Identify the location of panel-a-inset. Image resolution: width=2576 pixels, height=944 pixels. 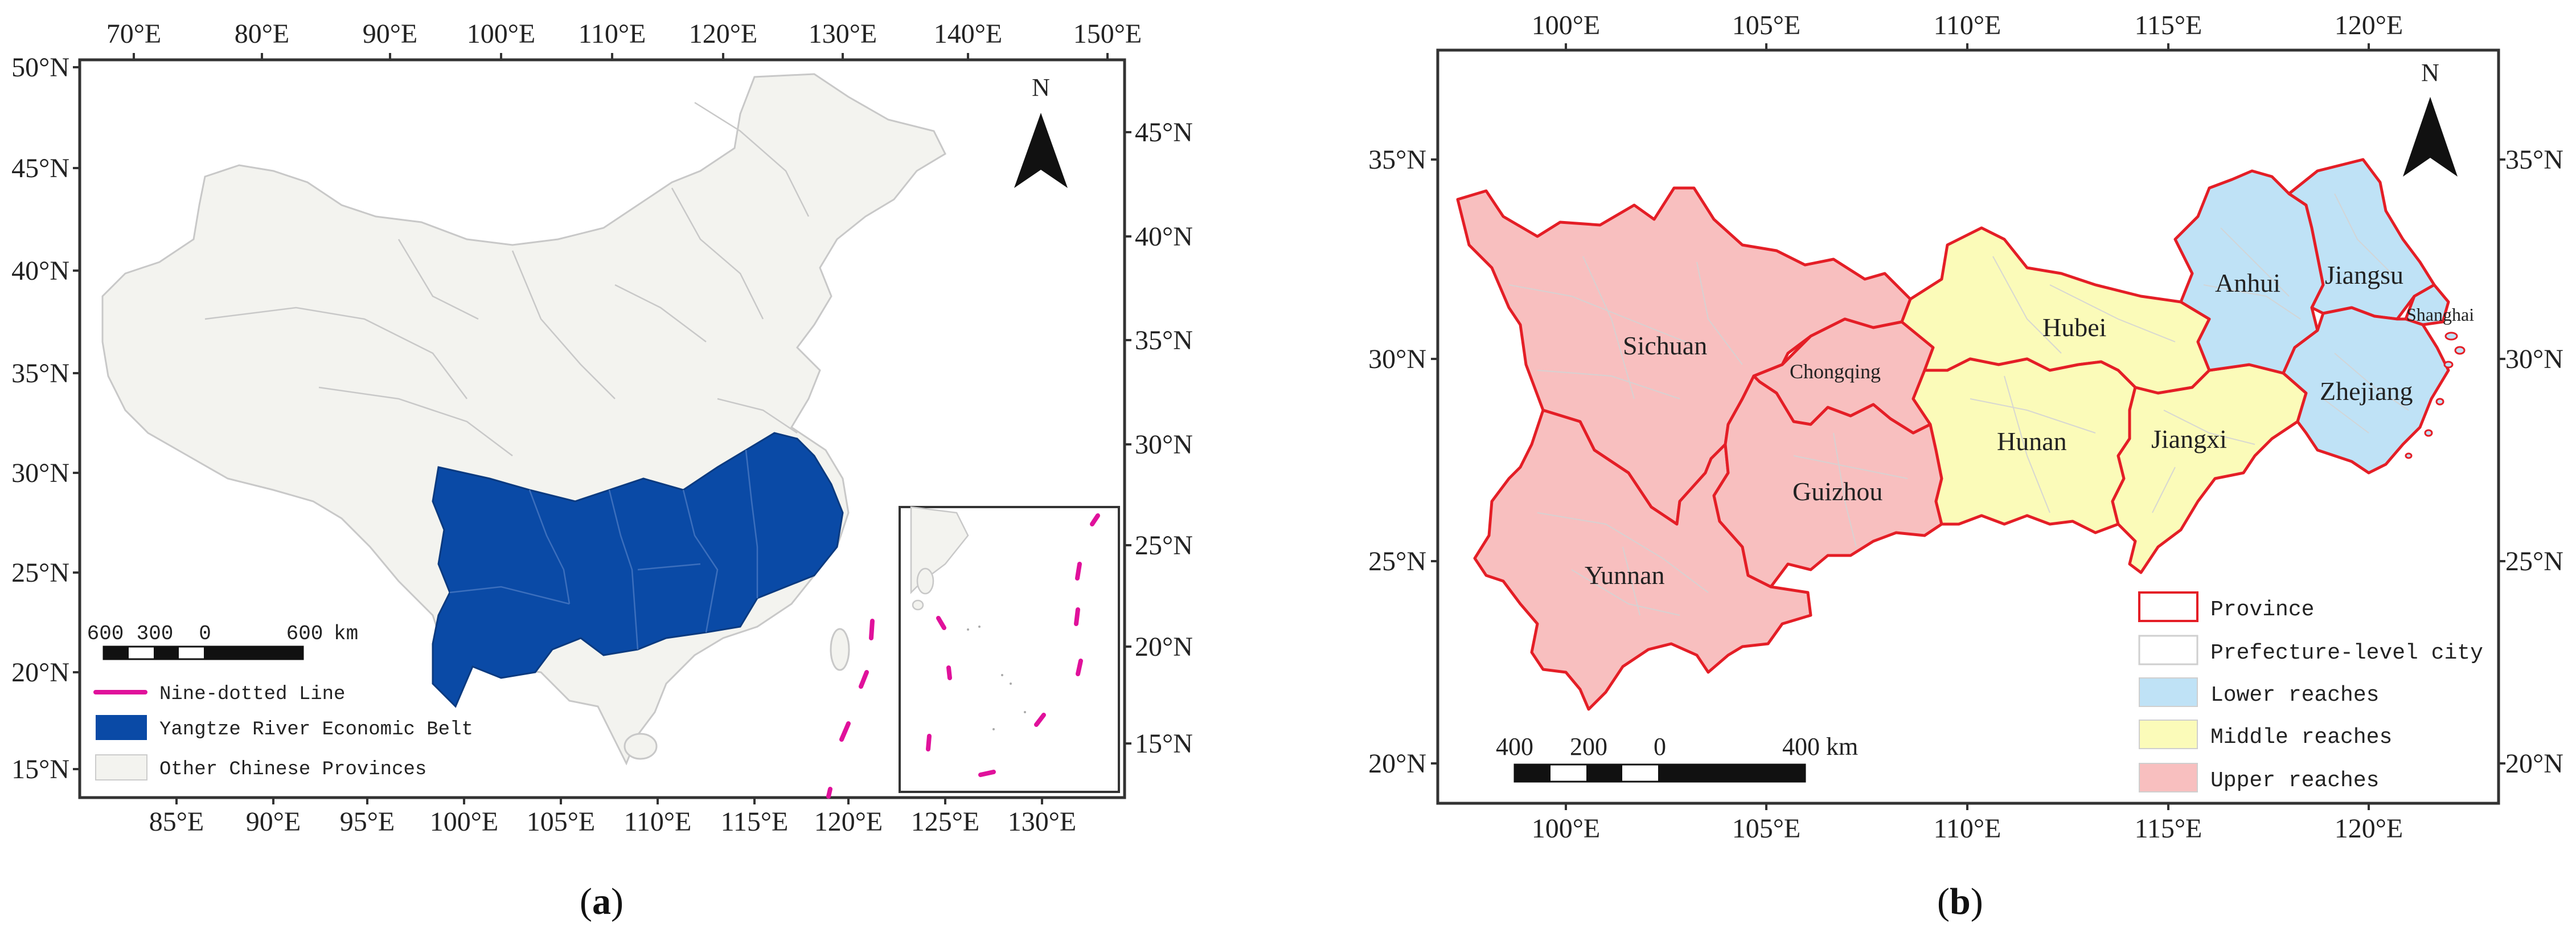
(1009, 649).